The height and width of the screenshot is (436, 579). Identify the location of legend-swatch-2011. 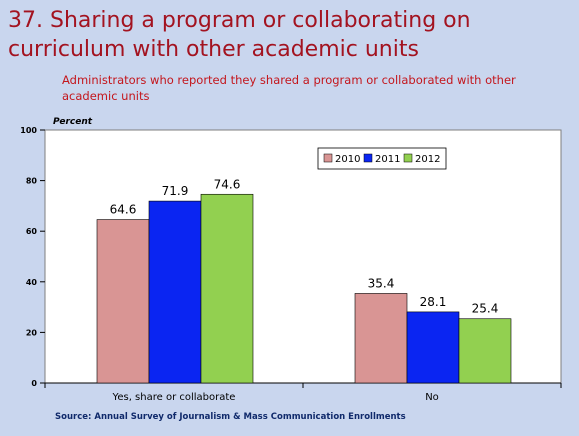
(368, 158).